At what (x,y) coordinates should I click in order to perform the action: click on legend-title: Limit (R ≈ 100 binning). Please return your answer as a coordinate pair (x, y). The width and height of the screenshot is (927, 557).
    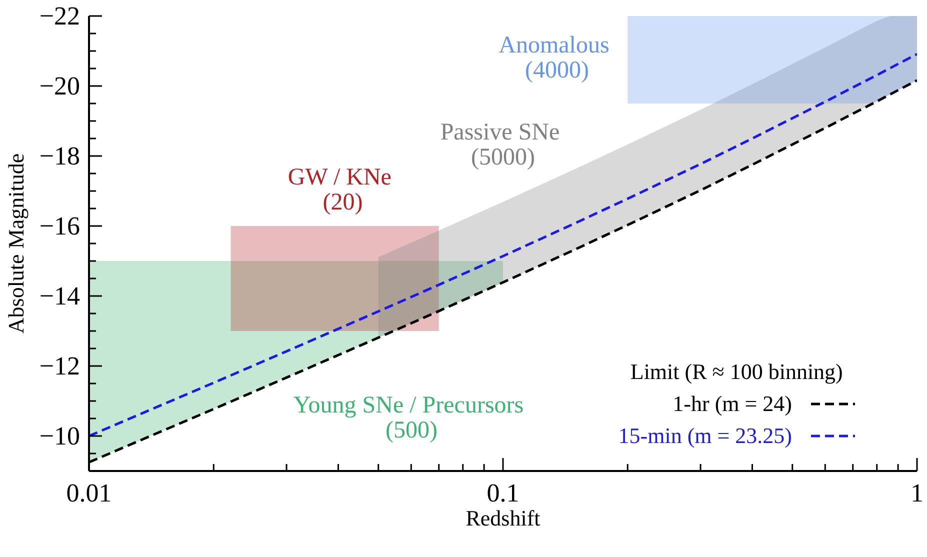
    Looking at the image, I should click on (736, 372).